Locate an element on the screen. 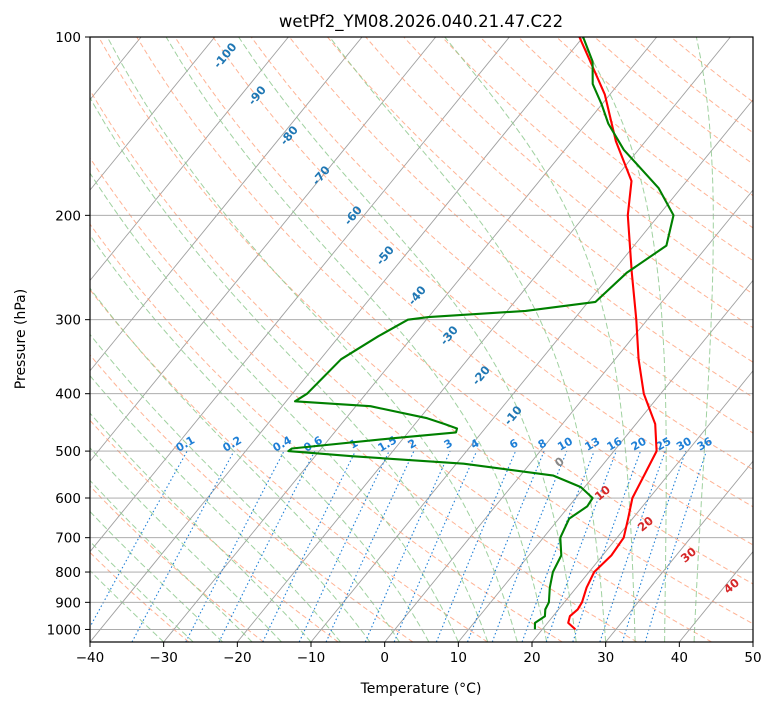  y-tick-label: 500 is located at coordinates (68, 452).